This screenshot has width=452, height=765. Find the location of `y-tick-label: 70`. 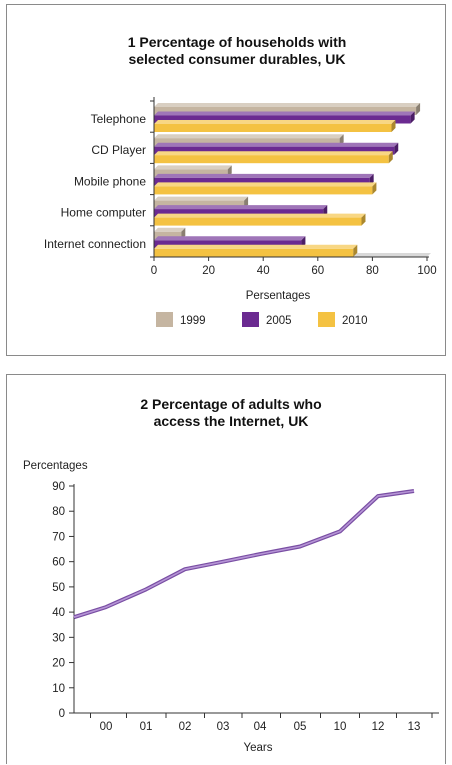

y-tick-label: 70 is located at coordinates (58, 537).